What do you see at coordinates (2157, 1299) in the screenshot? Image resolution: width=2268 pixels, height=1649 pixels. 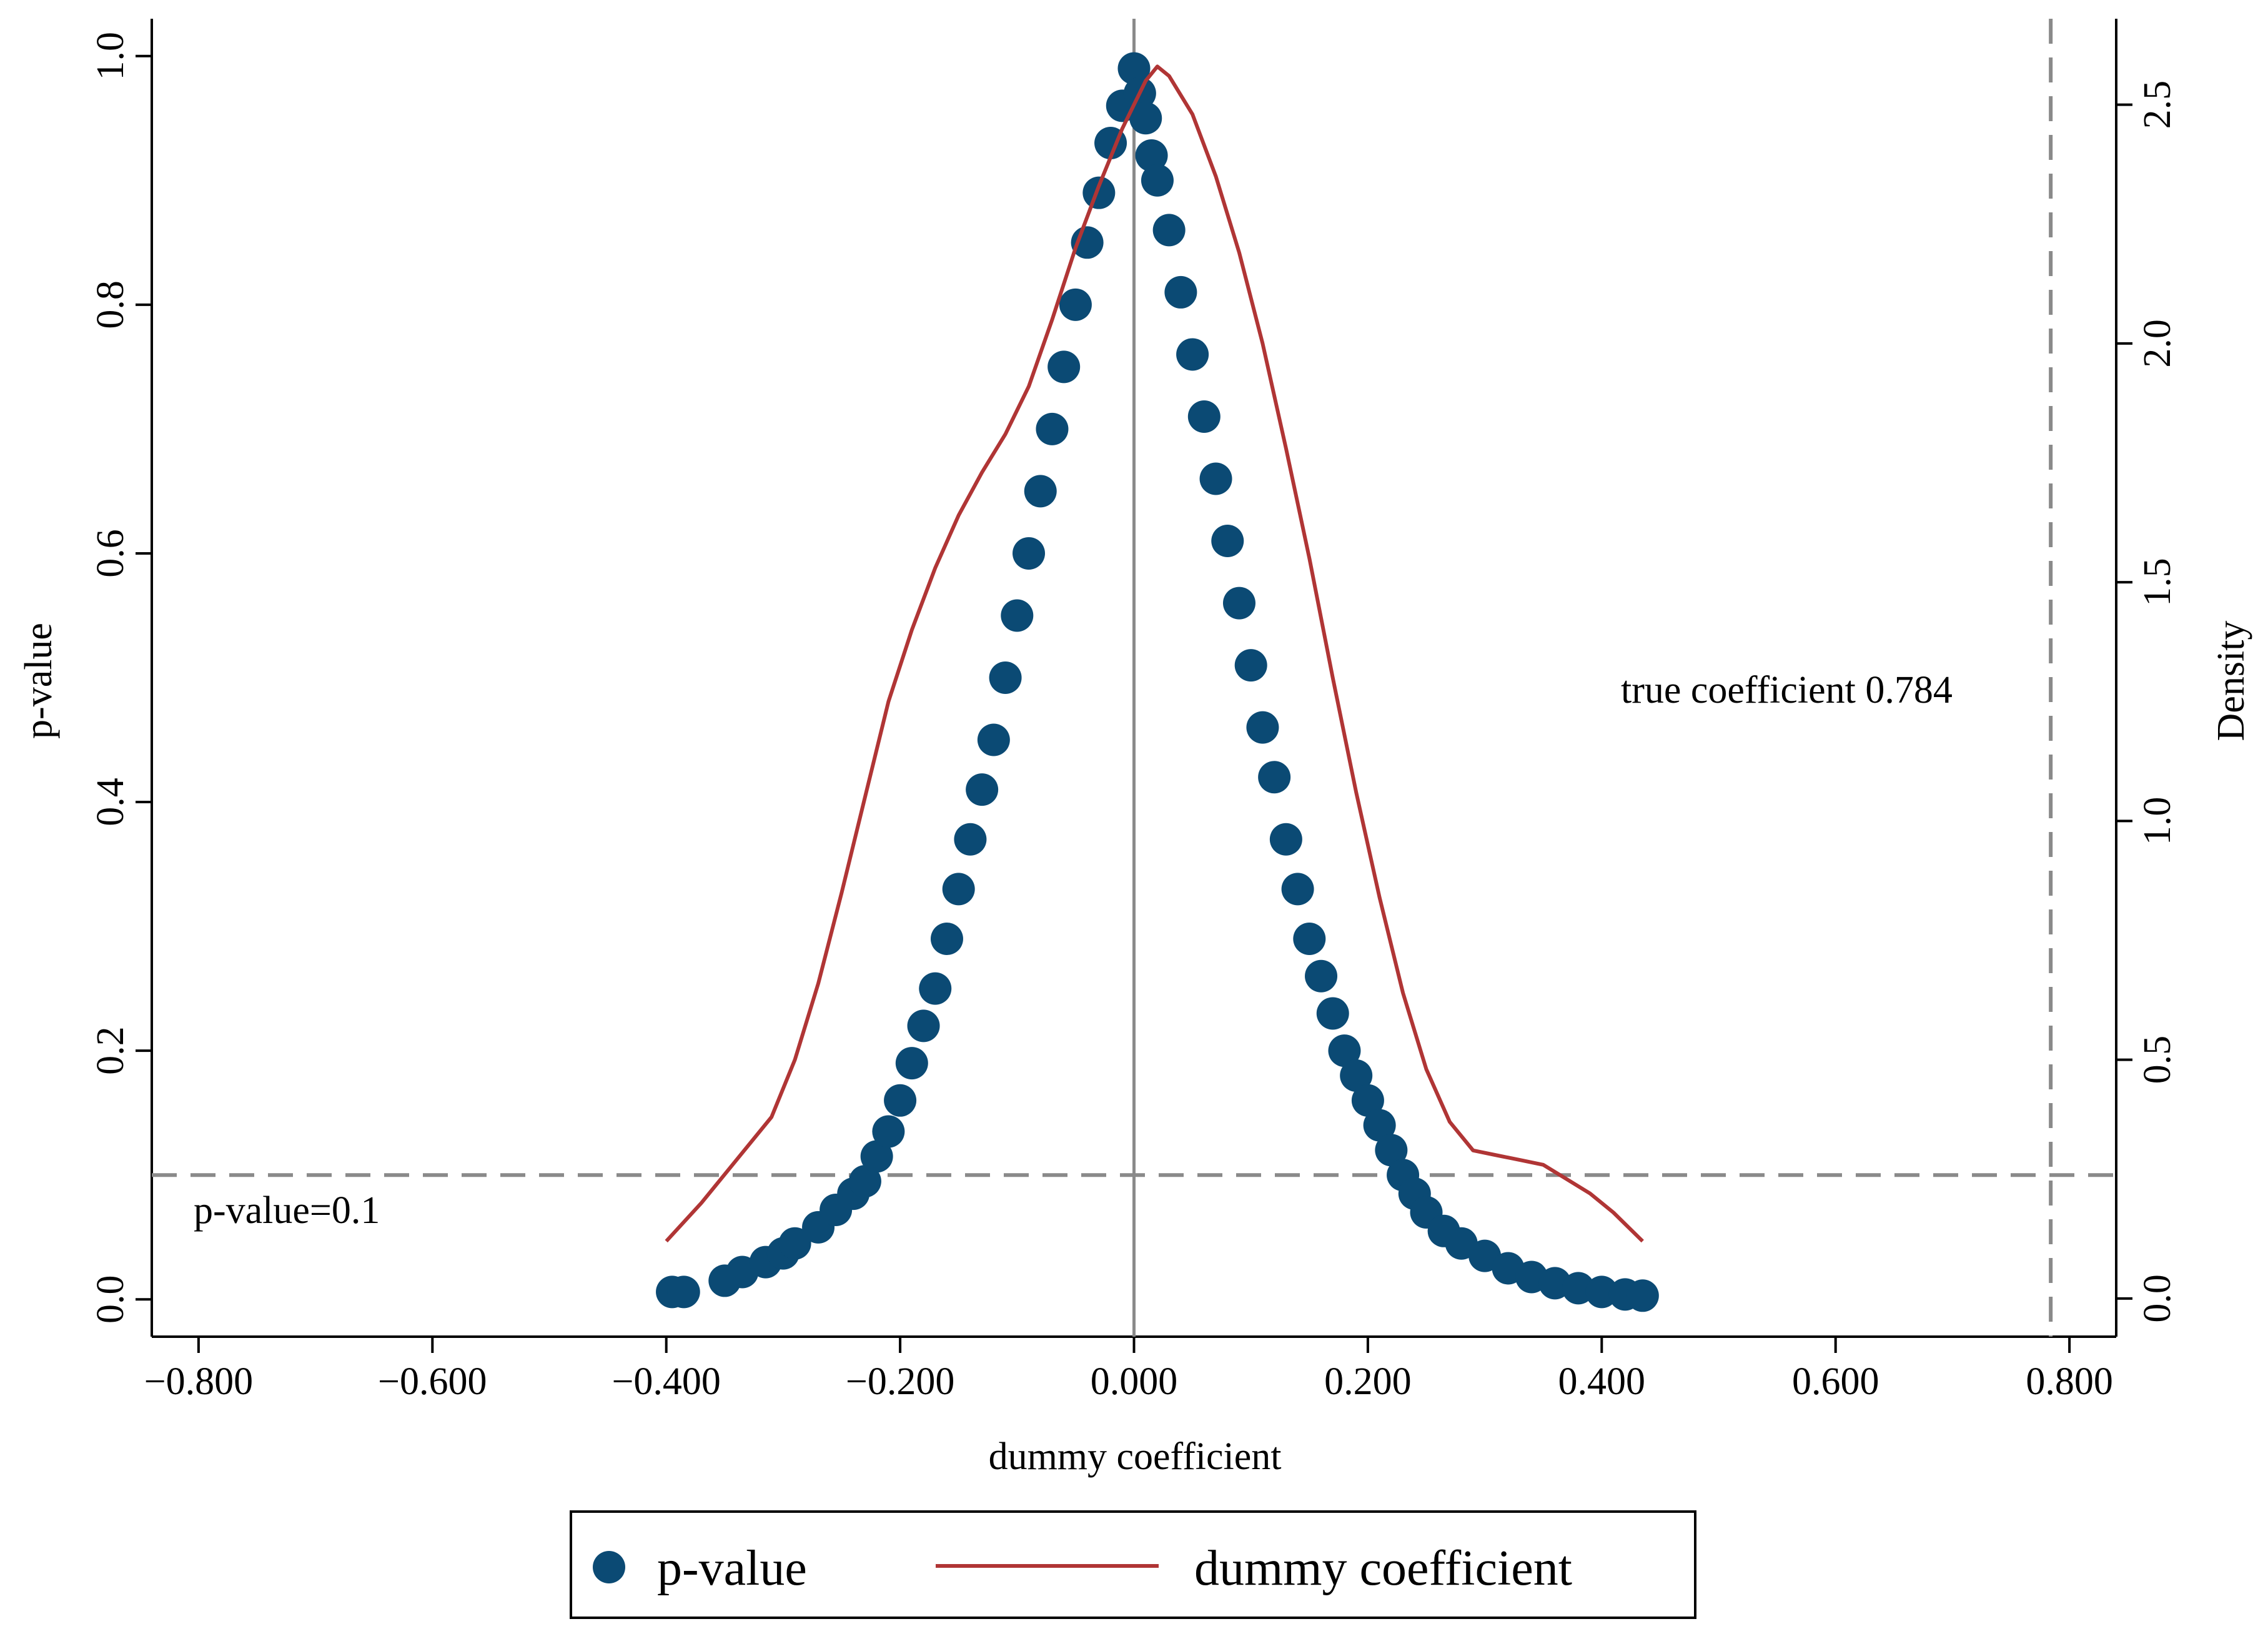 I see `y2-tick-label: 0.0` at bounding box center [2157, 1299].